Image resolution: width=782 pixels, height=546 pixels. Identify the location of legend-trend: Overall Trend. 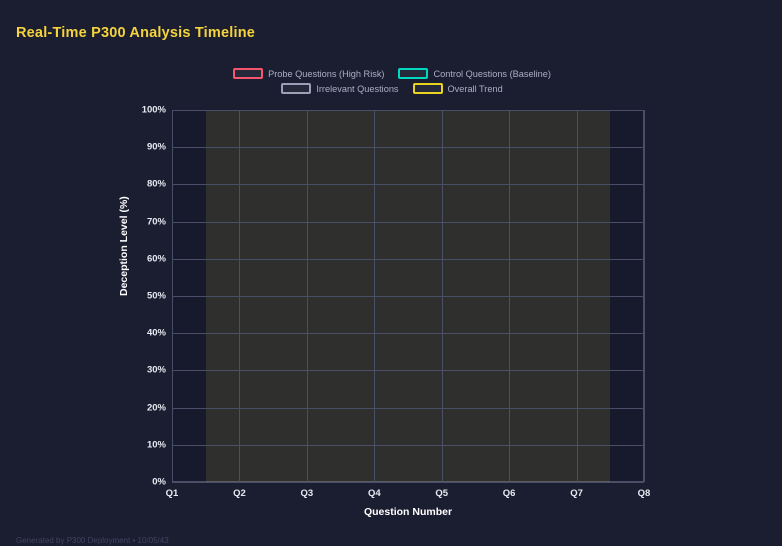
(457, 88).